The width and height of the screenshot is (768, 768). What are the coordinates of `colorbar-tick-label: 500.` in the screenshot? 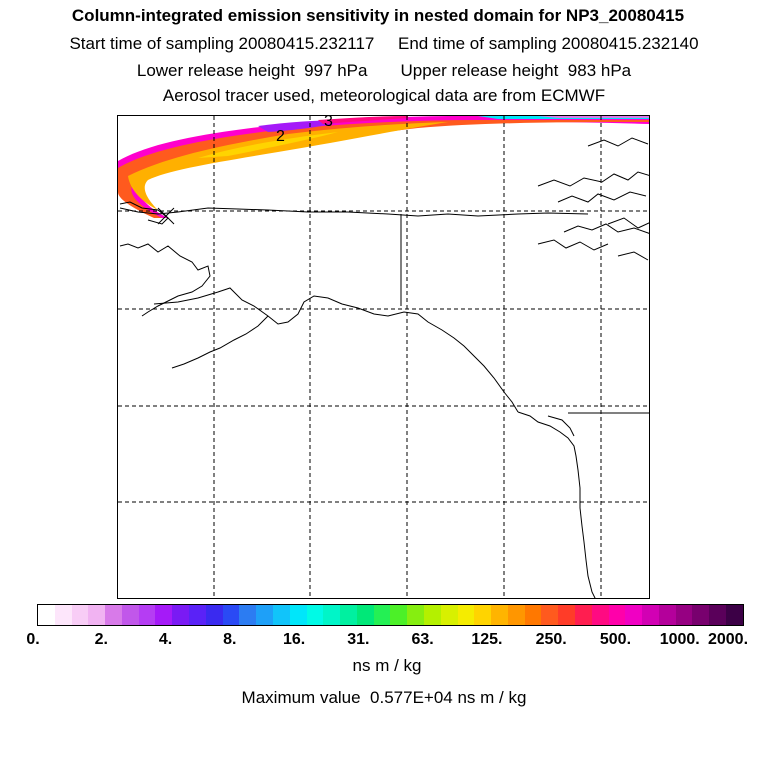 It's located at (615, 639).